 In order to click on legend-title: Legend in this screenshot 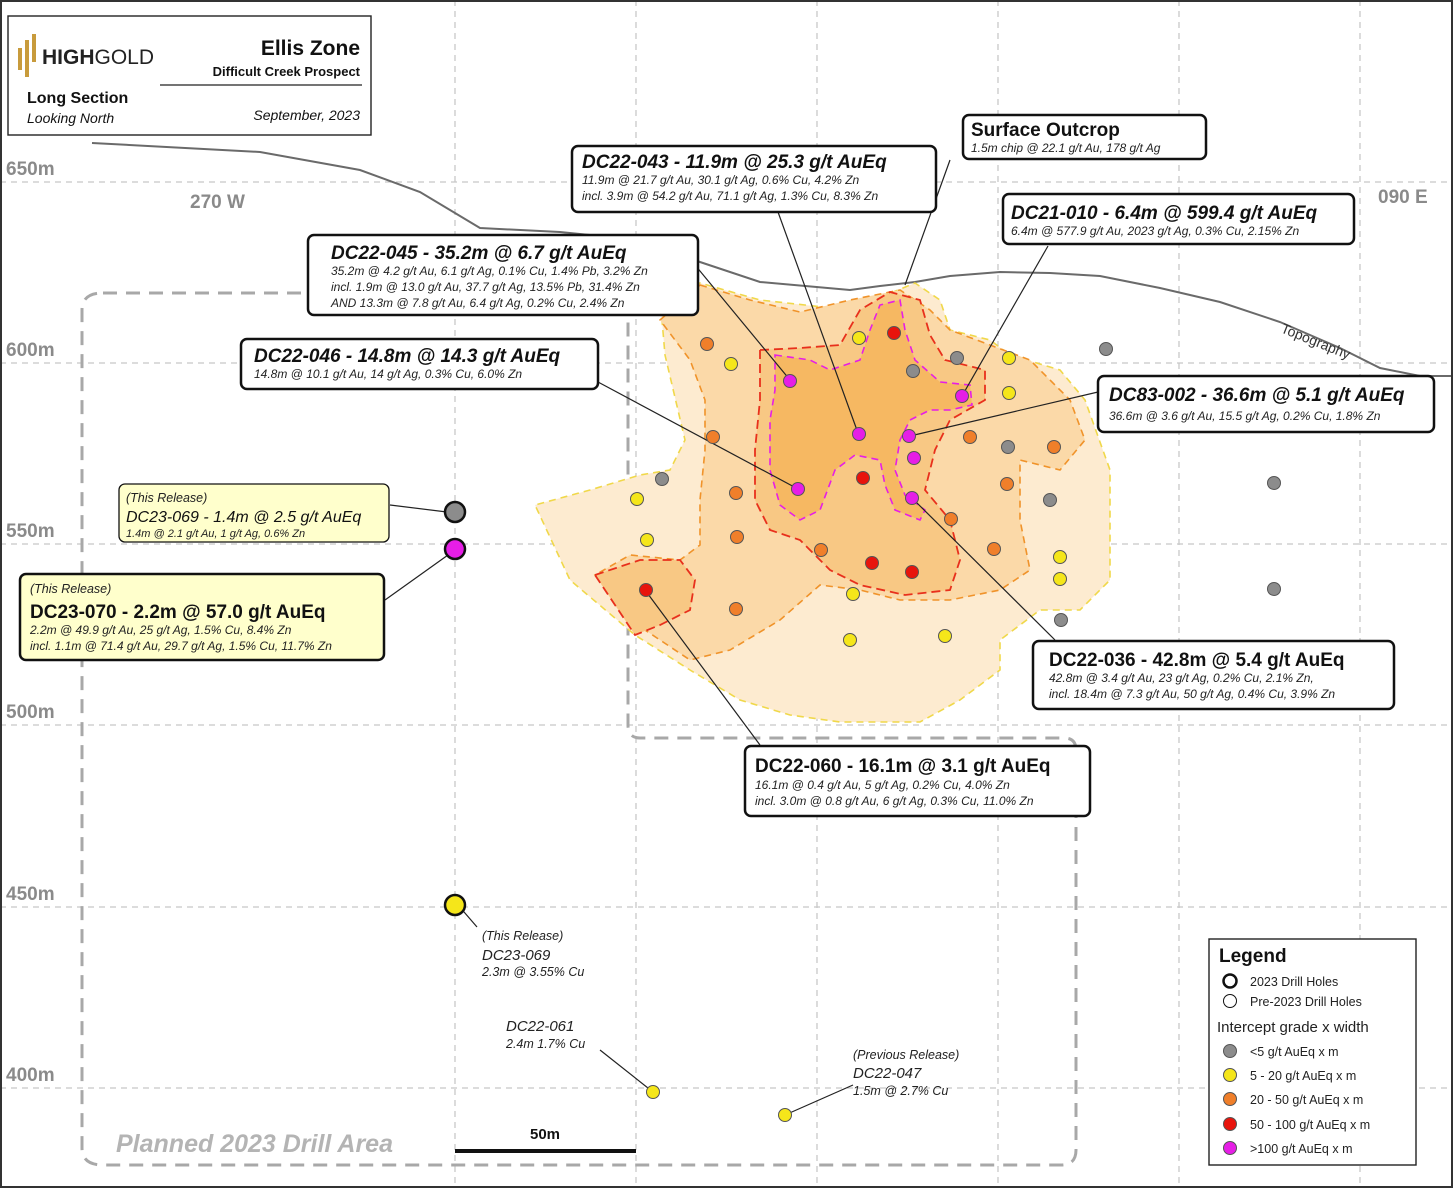, I will do `click(1253, 956)`.